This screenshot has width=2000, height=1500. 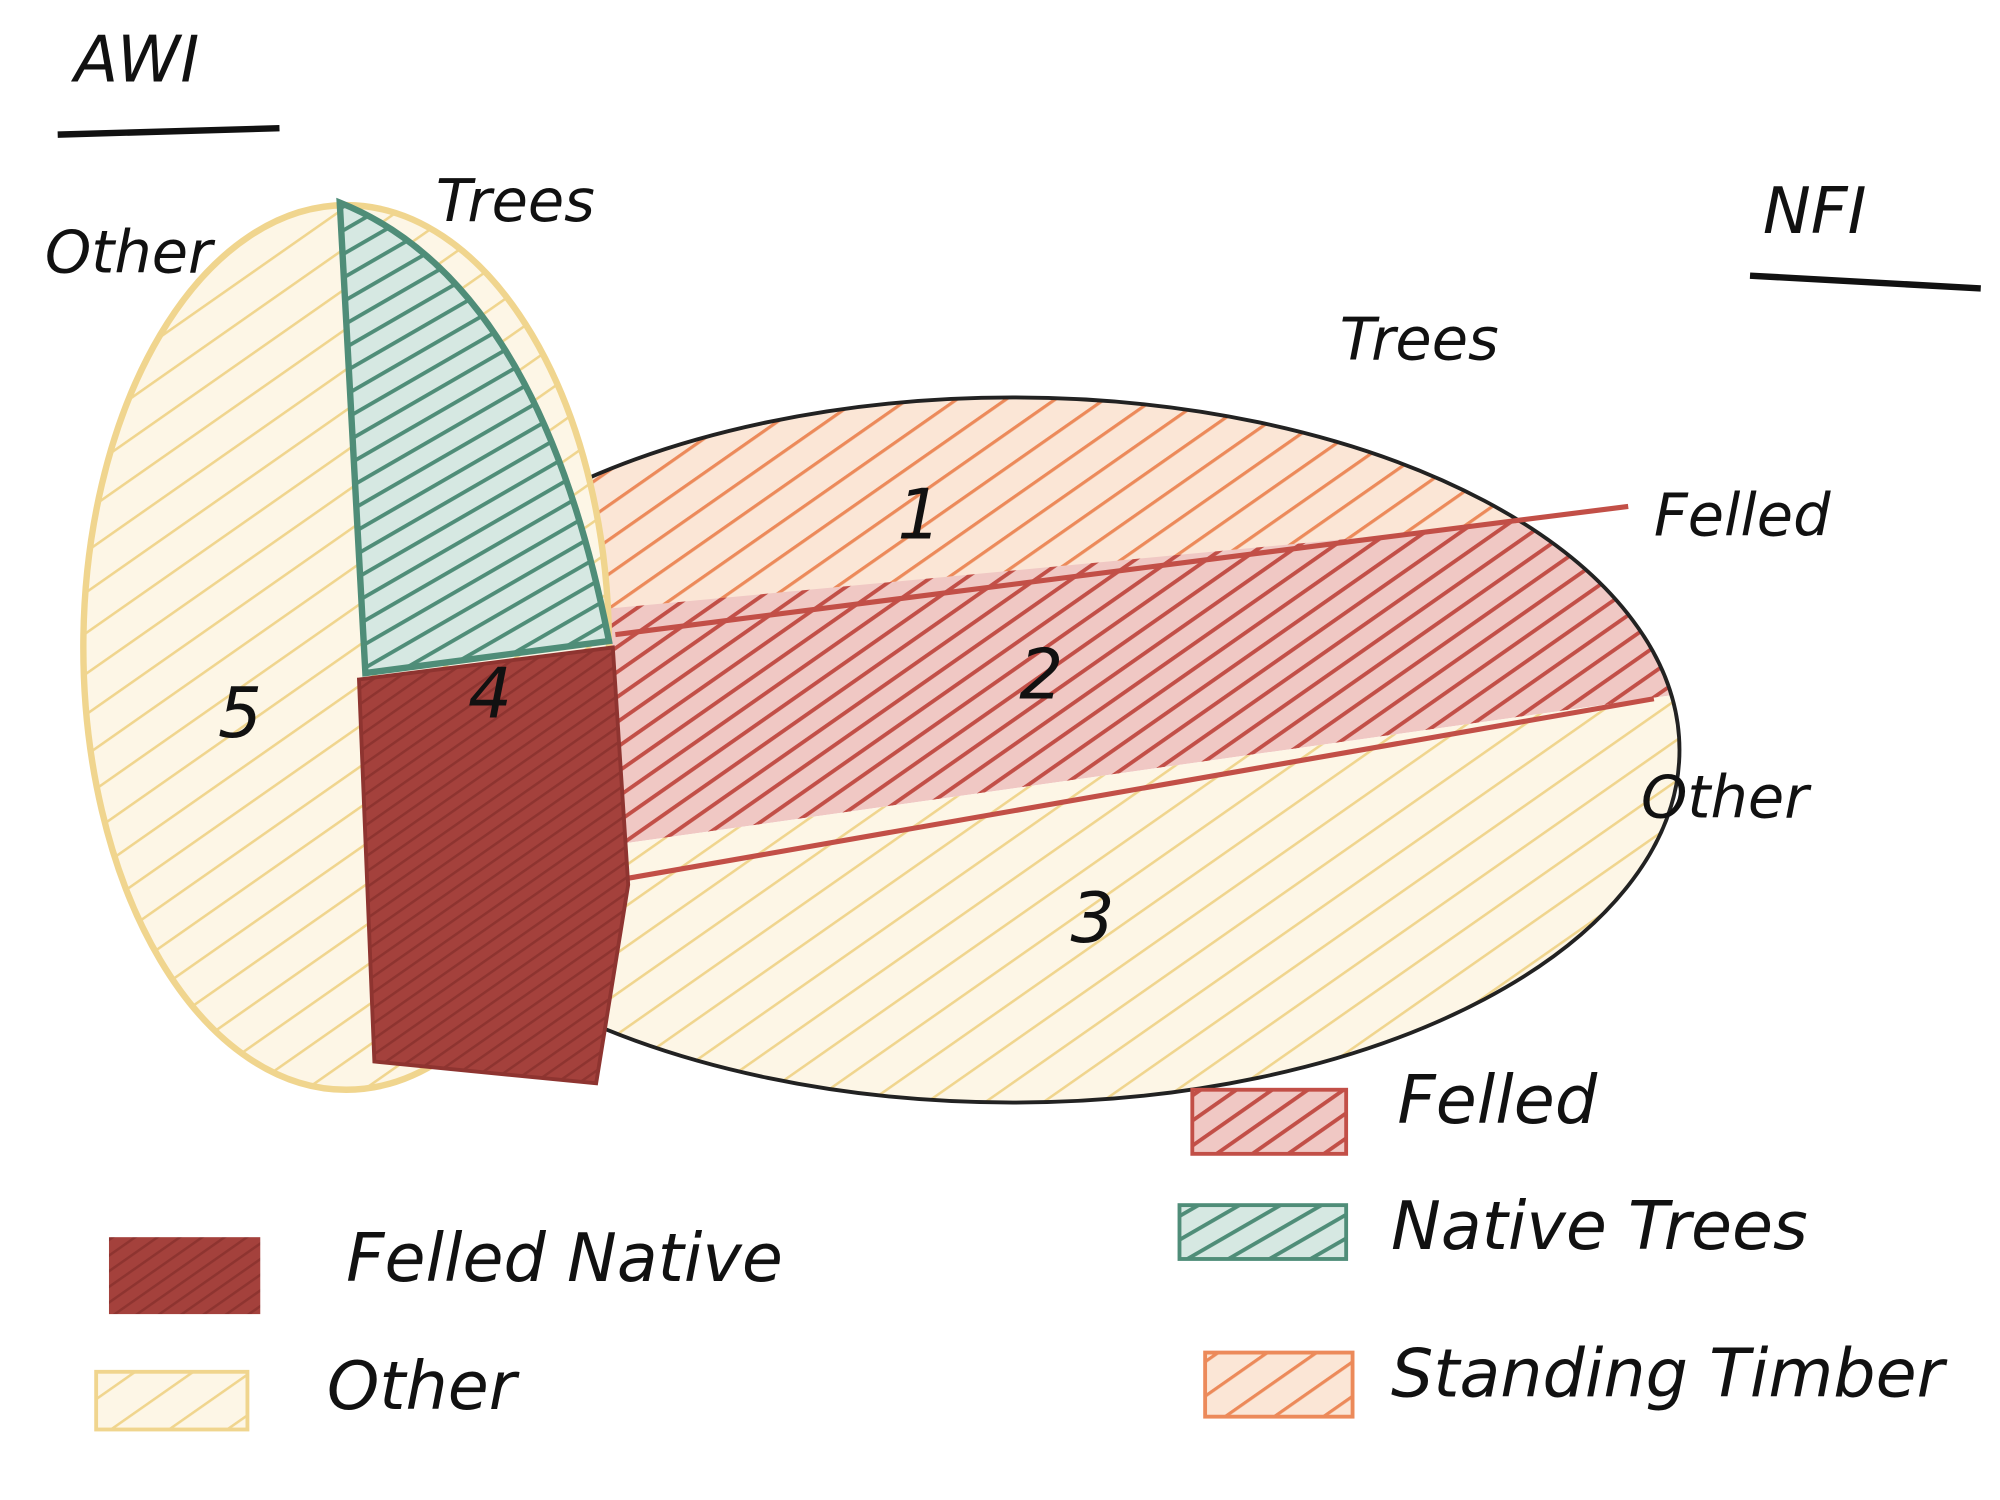 What do you see at coordinates (564, 1258) in the screenshot?
I see `legend-label: Felled Native` at bounding box center [564, 1258].